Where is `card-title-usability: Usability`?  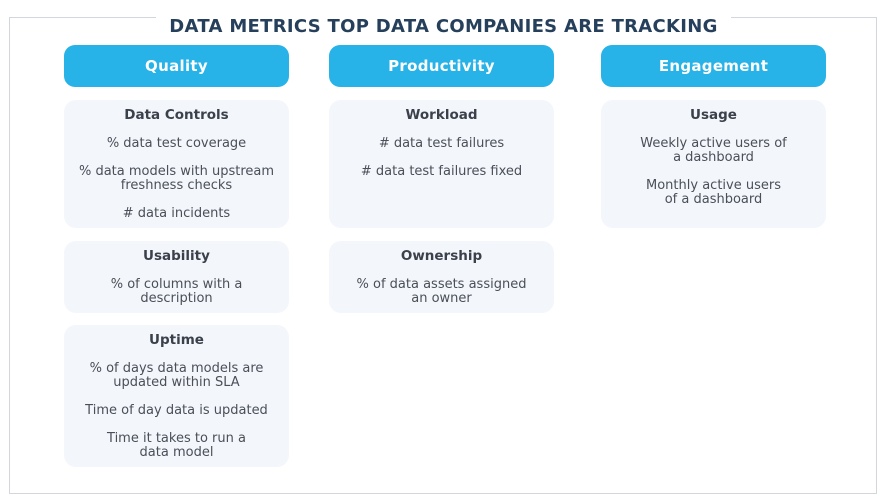 card-title-usability: Usability is located at coordinates (176, 256).